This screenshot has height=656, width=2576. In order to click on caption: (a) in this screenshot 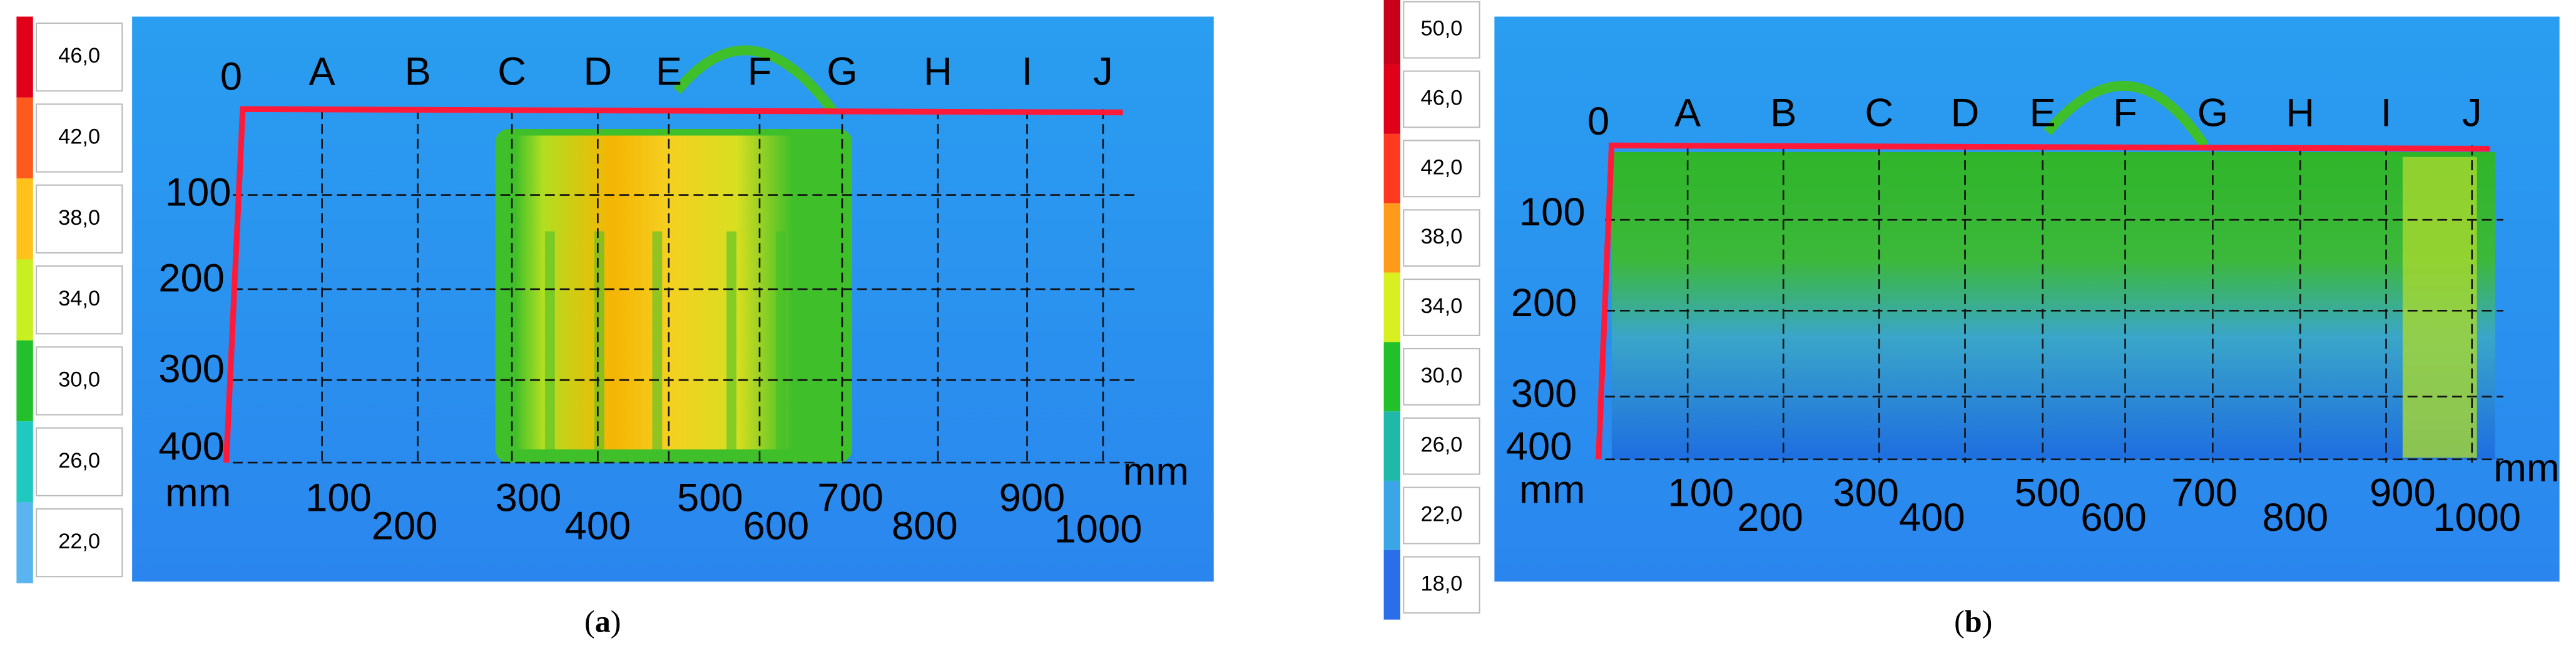, I will do `click(602, 621)`.